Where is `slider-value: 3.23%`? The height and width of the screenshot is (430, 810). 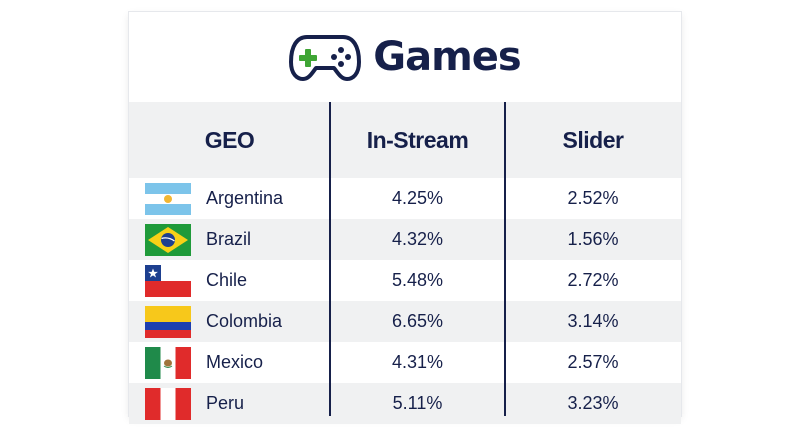 slider-value: 3.23% is located at coordinates (593, 403).